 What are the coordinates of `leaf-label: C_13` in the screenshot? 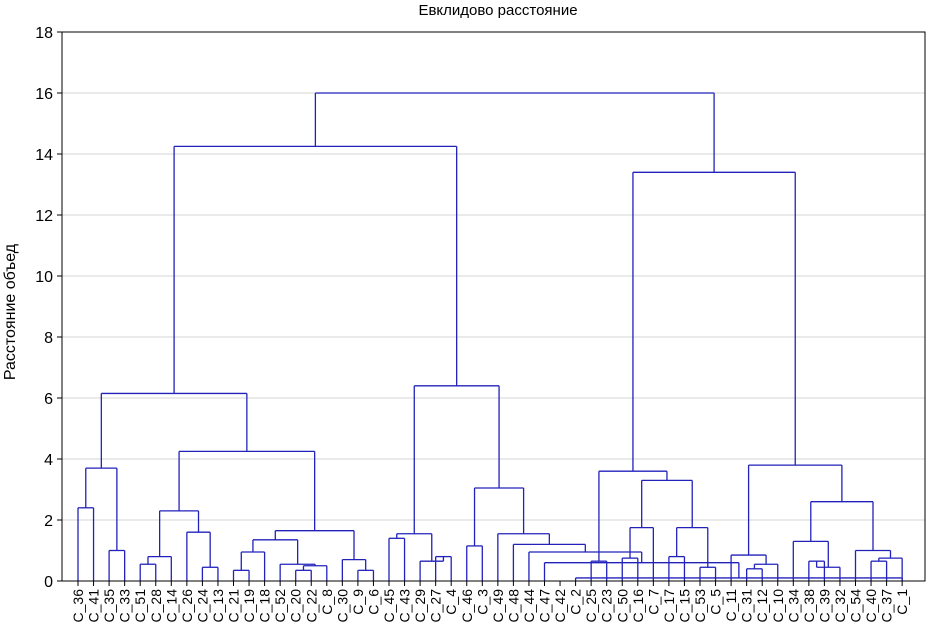 It's located at (218, 606).